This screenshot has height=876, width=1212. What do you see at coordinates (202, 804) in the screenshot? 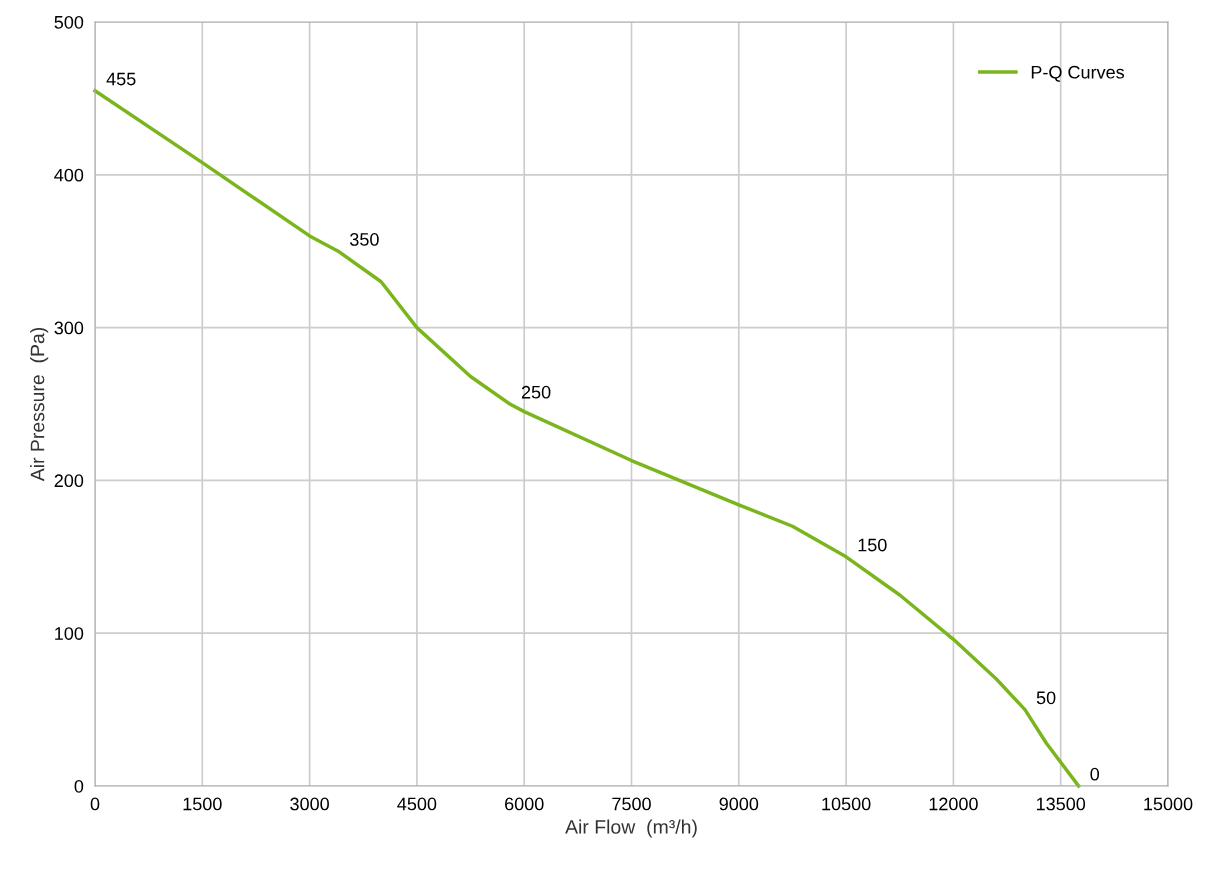
I see `x-tick-label: 1500` at bounding box center [202, 804].